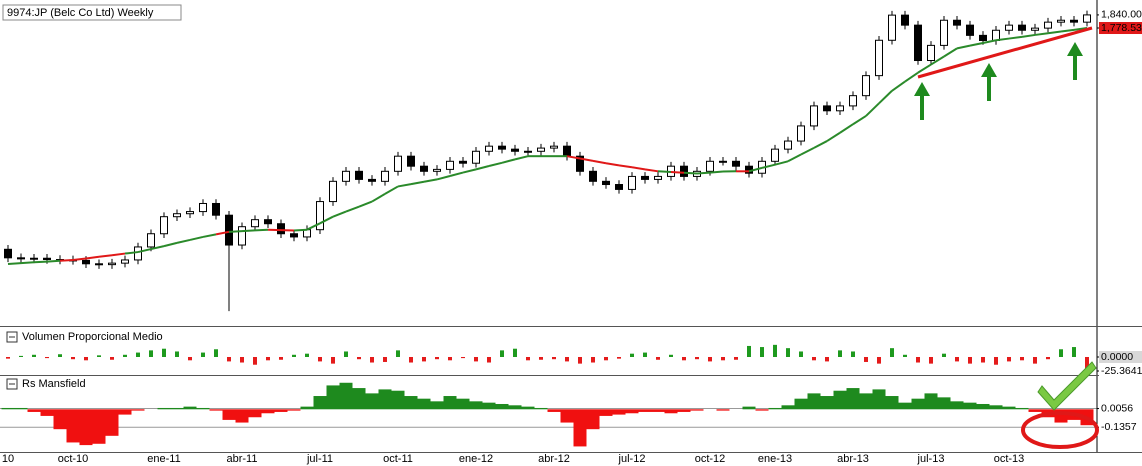  Describe the element at coordinates (1121, 15) in the screenshot. I see `y-tick-label: 1,840.00` at that location.